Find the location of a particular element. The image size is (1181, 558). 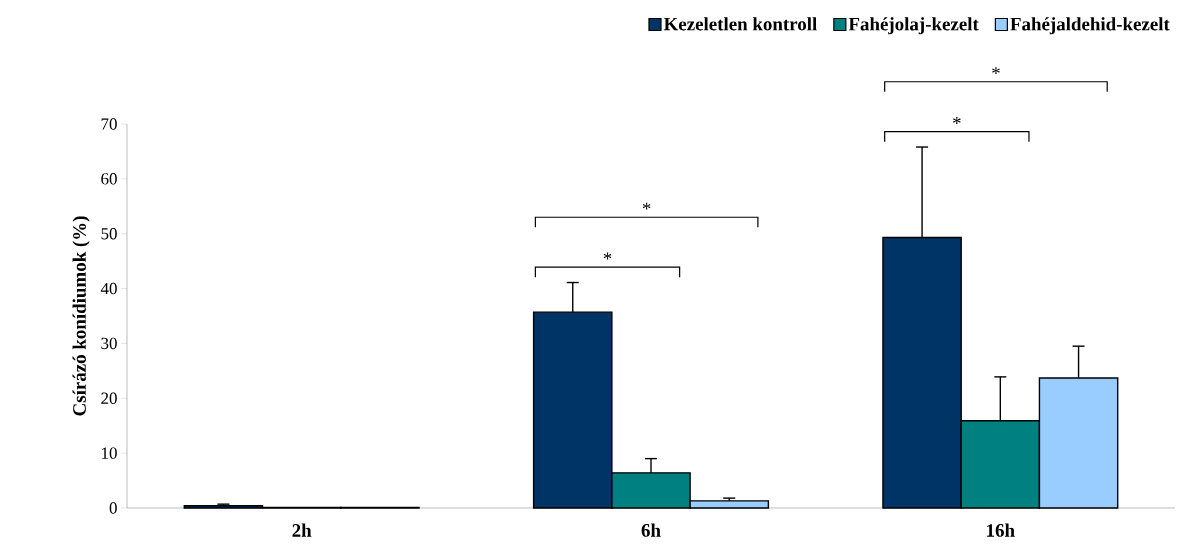

y-tick-label: 40 is located at coordinates (108, 288).